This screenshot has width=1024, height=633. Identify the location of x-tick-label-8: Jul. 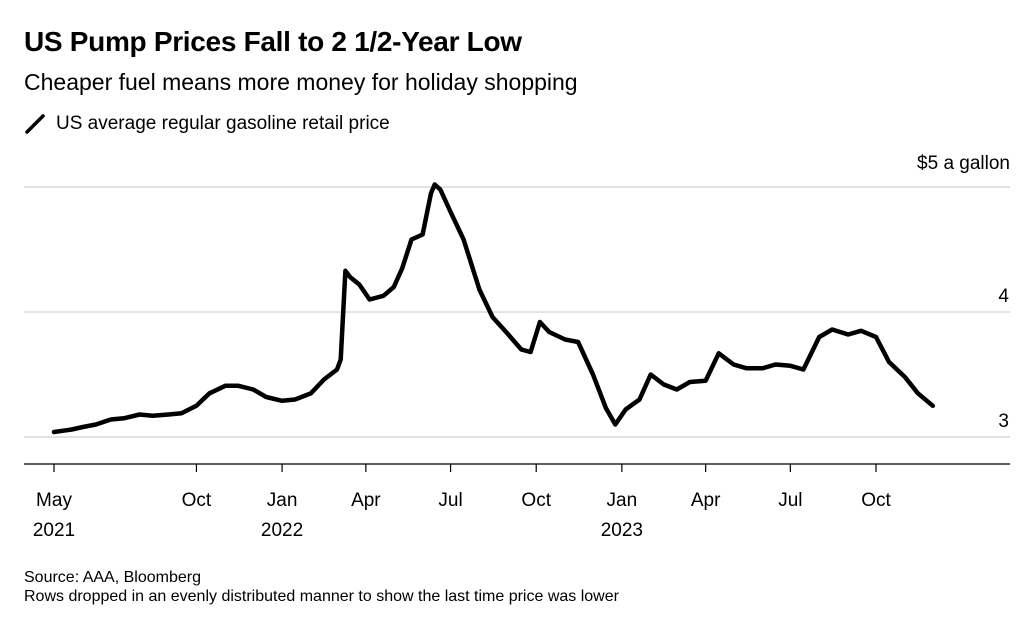
(790, 500).